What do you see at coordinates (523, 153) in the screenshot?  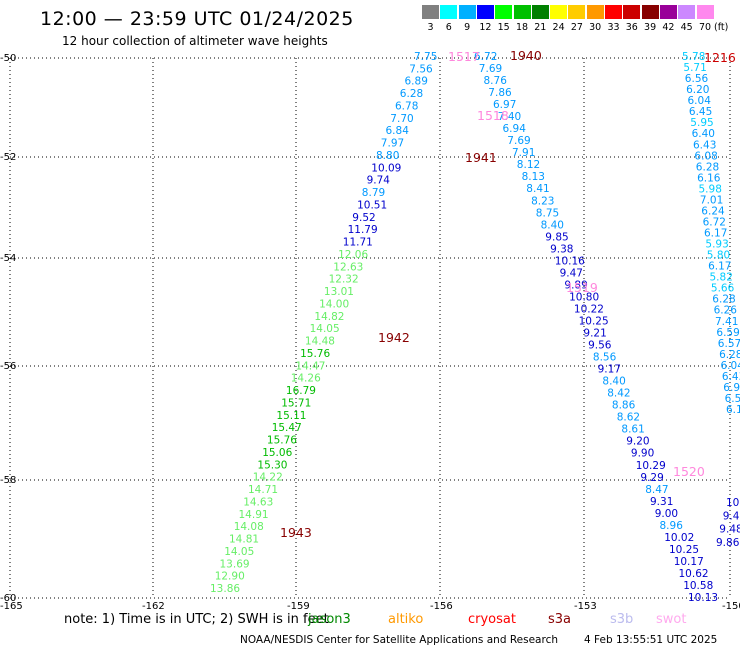 I see `track-b-wave-height: 7.91` at bounding box center [523, 153].